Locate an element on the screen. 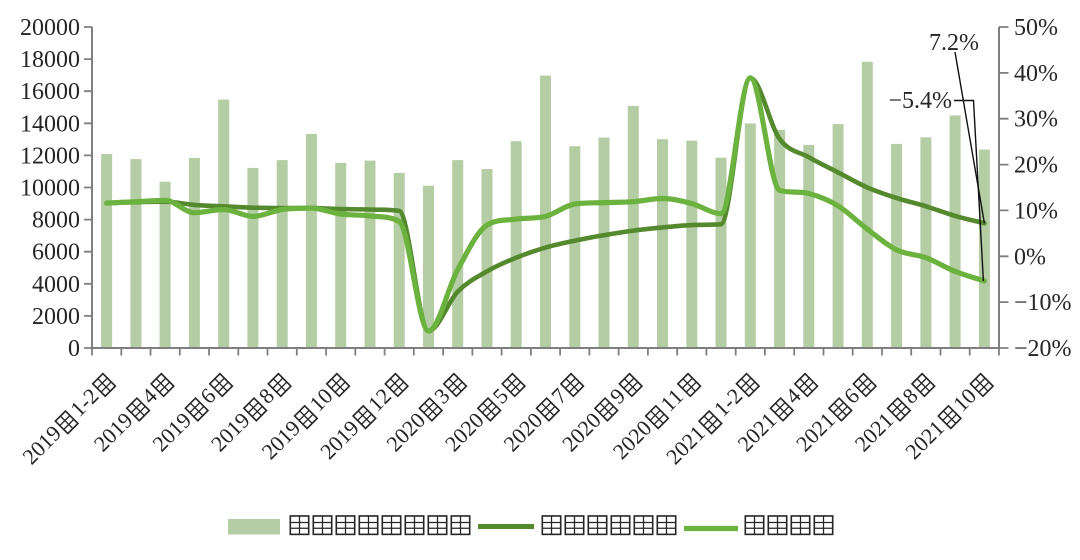  svg-text: 20% is located at coordinates (1036, 166).